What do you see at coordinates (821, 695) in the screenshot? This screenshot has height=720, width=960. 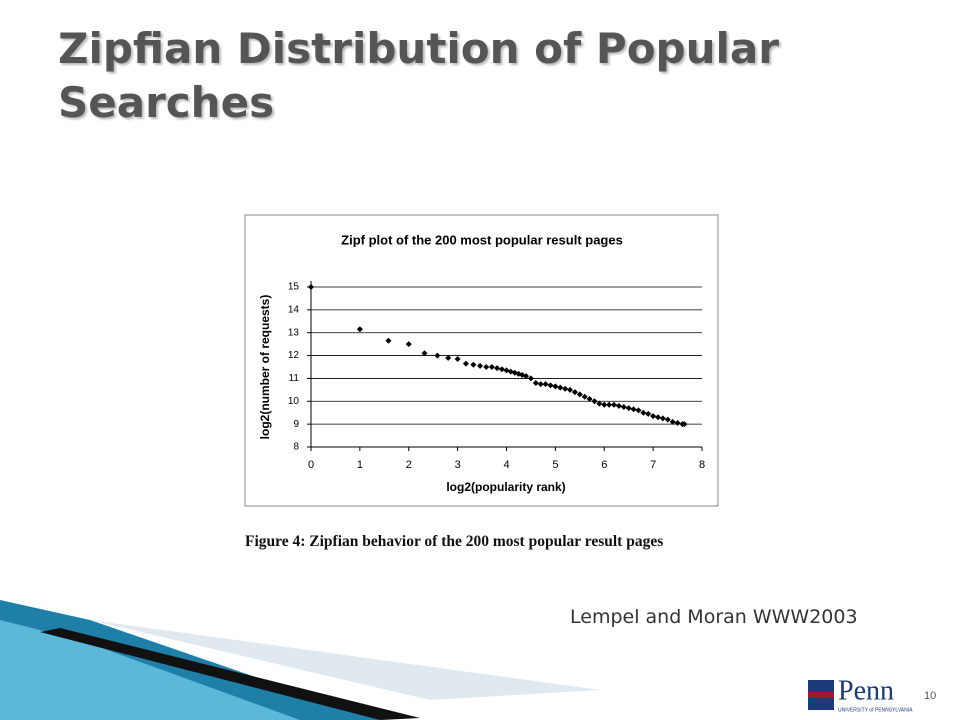 I see `logo-shield` at bounding box center [821, 695].